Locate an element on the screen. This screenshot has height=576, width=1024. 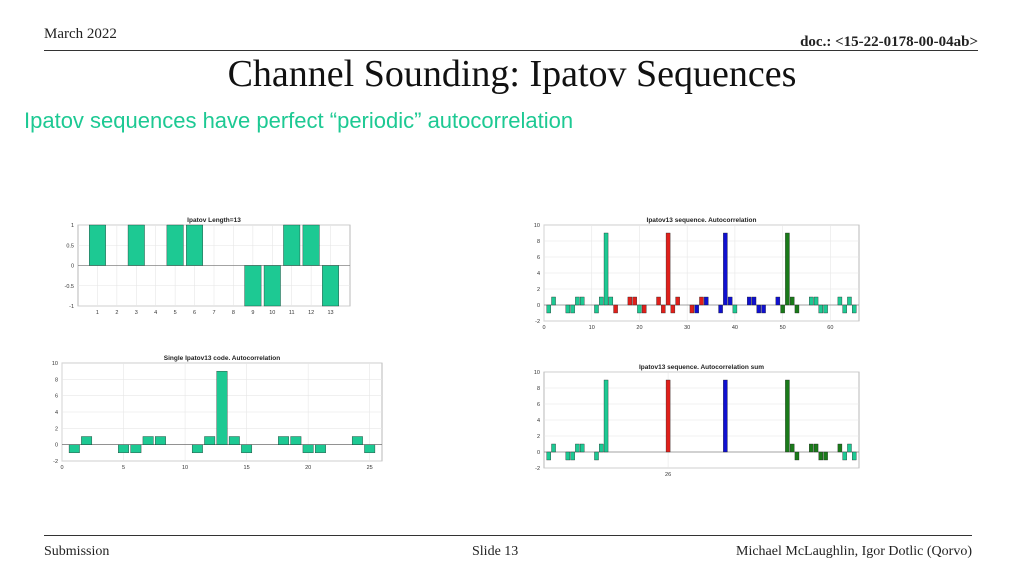
x-tick-label: 12 is located at coordinates (311, 313).